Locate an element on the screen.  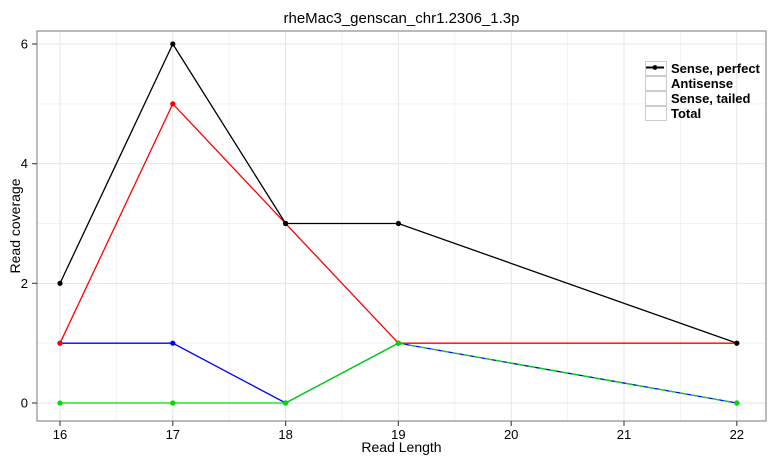
legend-swatch-total is located at coordinates (655, 67).